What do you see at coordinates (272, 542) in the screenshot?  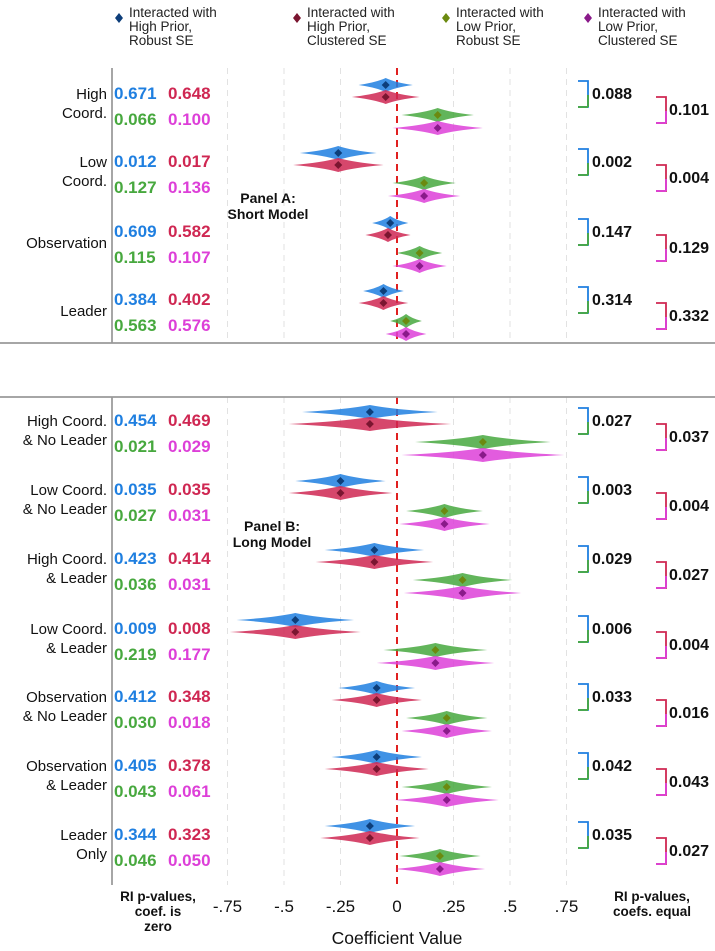 I see `panel-label: Long Model` at bounding box center [272, 542].